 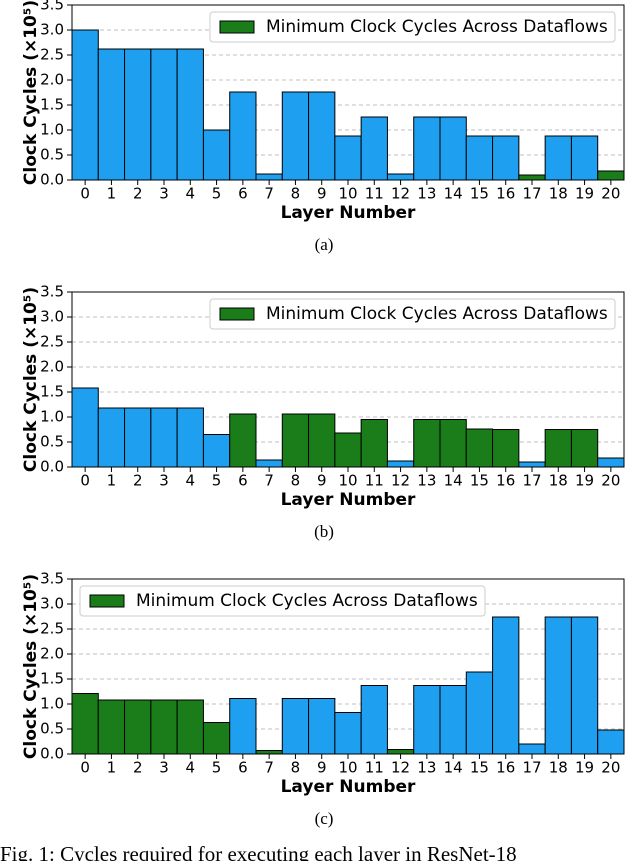 What do you see at coordinates (138, 194) in the screenshot?
I see `x-tick-label: 2` at bounding box center [138, 194].